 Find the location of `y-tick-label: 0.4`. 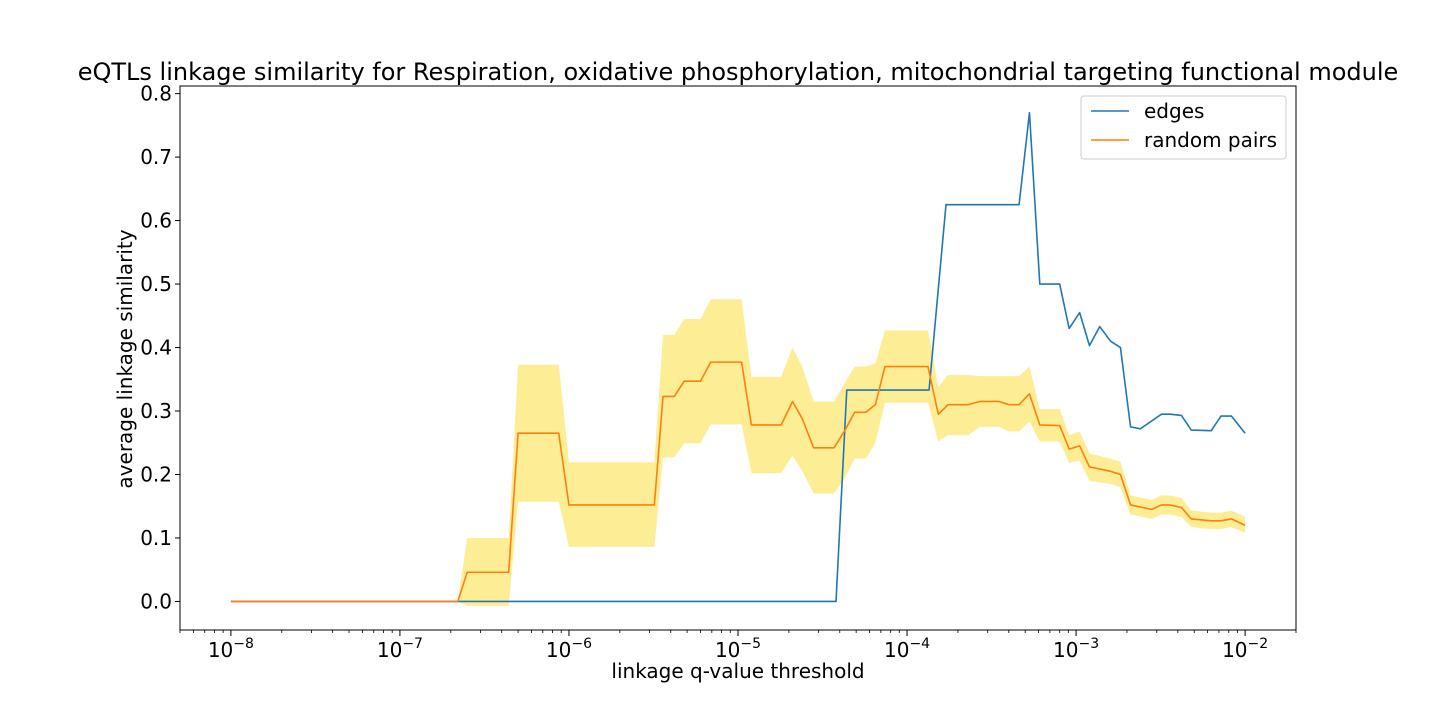

y-tick-label: 0.4 is located at coordinates (156, 348).